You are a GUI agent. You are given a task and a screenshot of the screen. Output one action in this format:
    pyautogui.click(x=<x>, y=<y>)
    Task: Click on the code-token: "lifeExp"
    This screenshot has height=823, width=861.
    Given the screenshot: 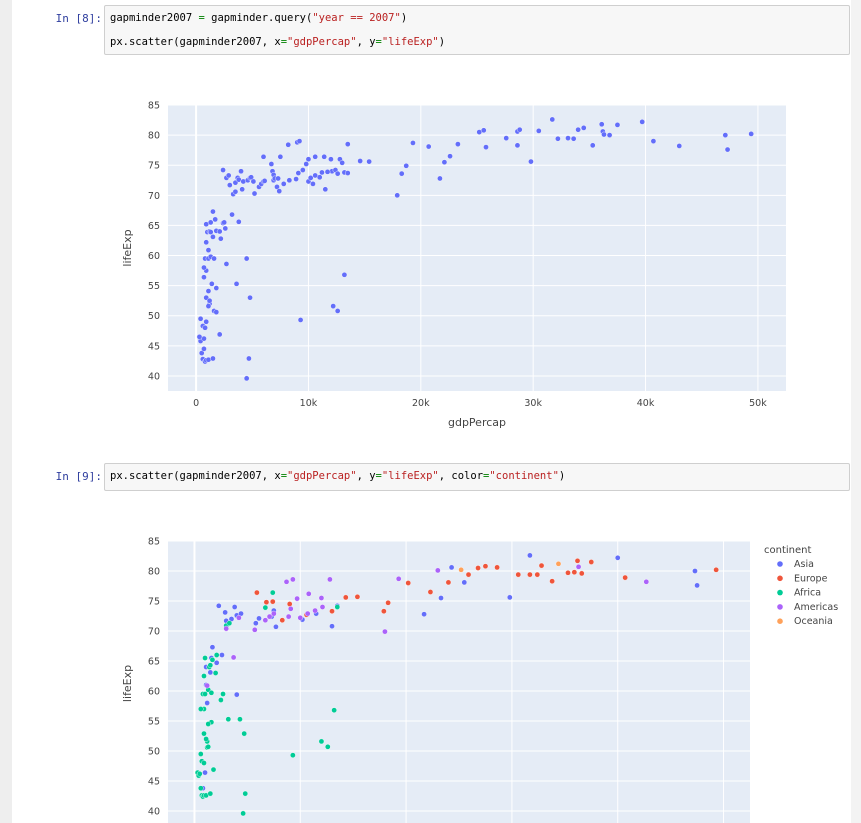 What is the action you would take?
    pyautogui.click(x=410, y=42)
    